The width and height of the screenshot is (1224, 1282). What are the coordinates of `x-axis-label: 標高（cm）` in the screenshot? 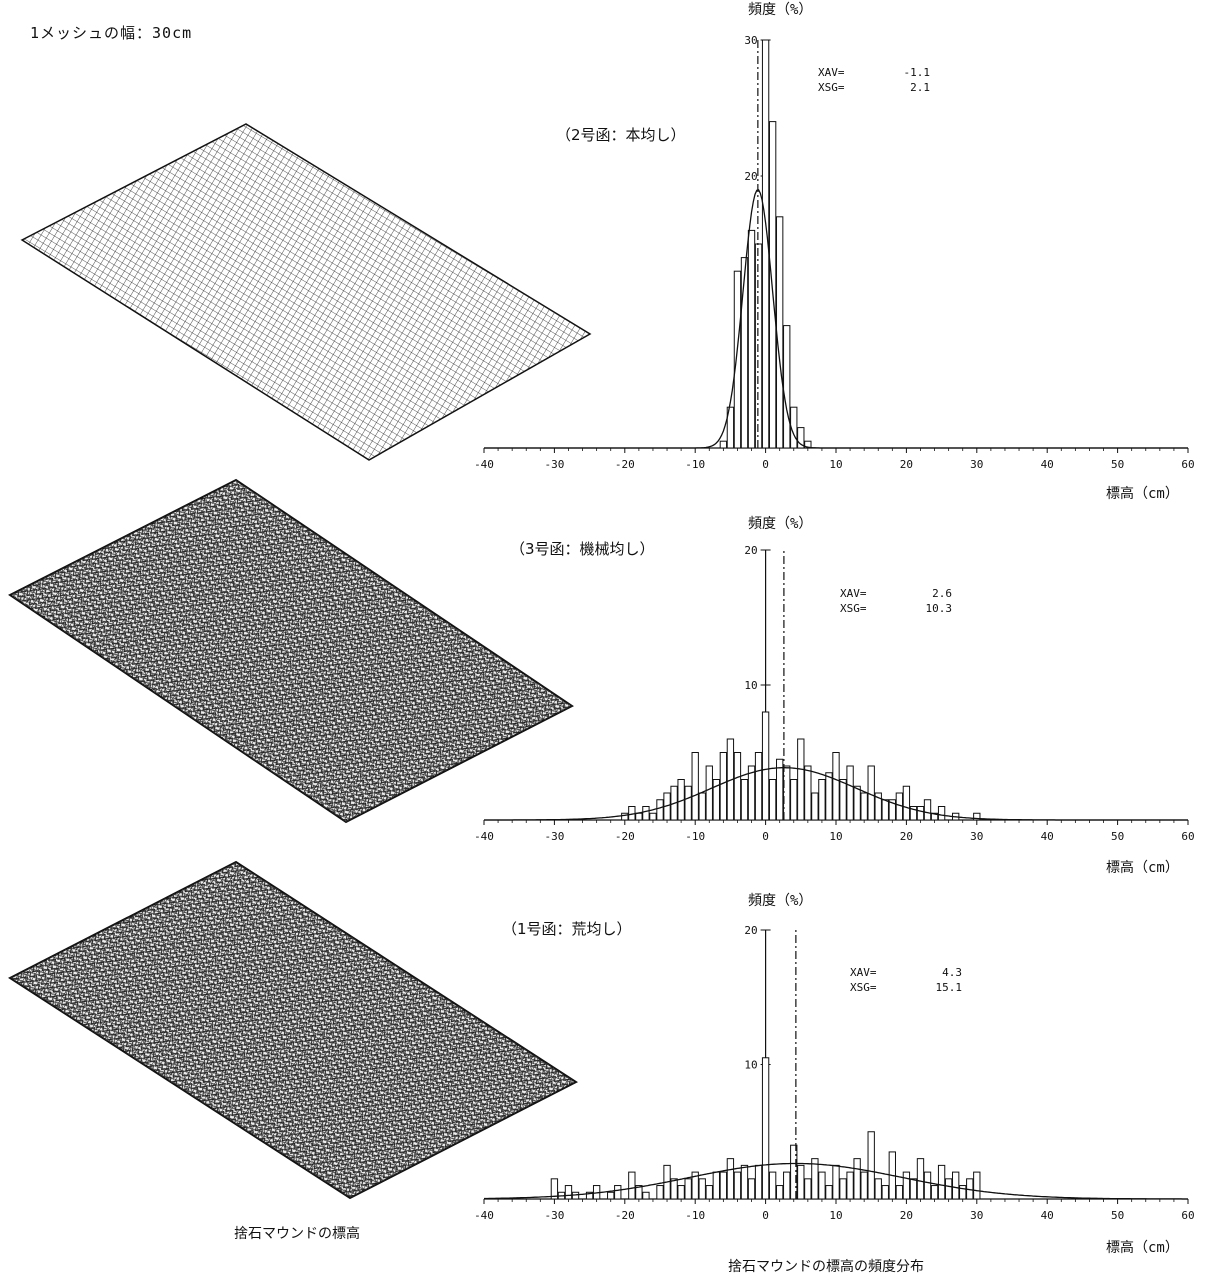 It's located at (1142, 493).